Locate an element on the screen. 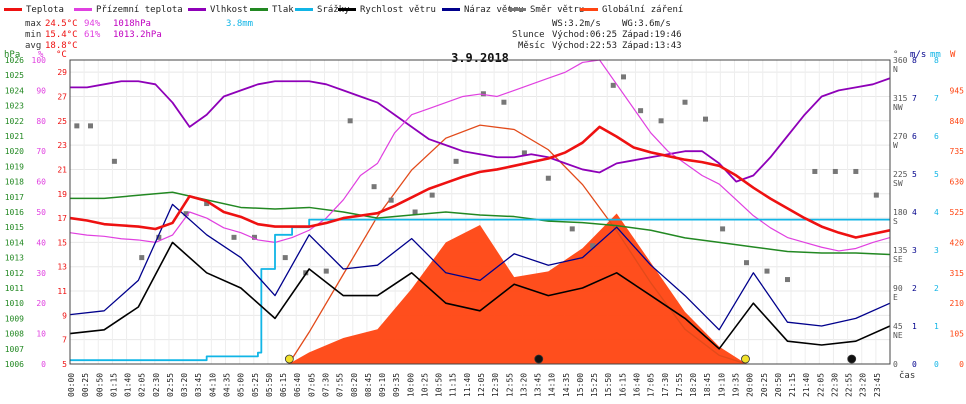 The height and width of the screenshot is (404, 966). axis-radiation-tick: 105 is located at coordinates (957, 334).